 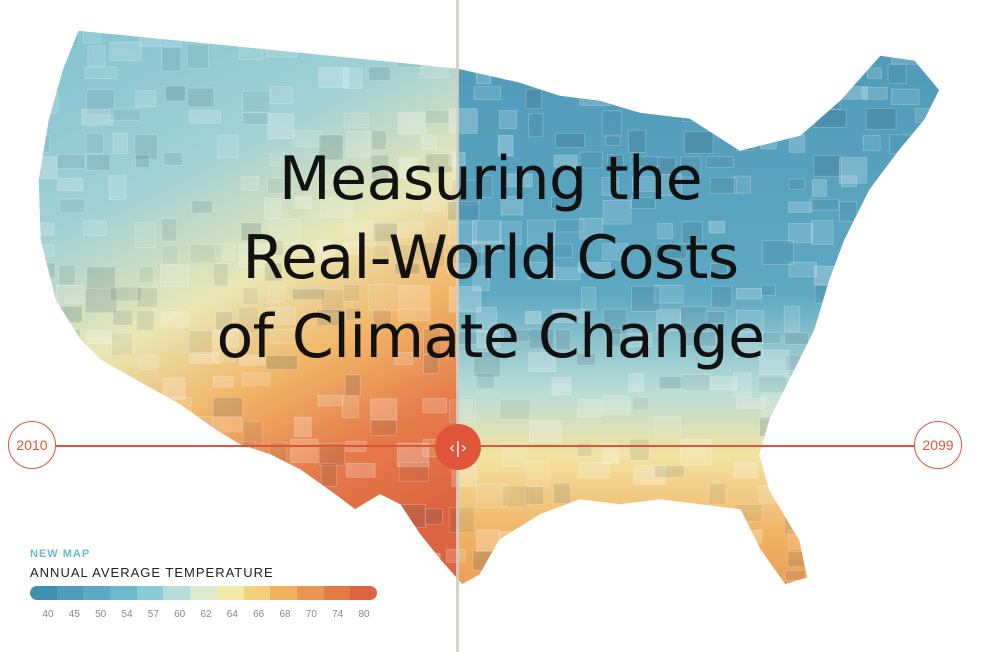 I want to click on year-2099-button: 2099, so click(x=938, y=445).